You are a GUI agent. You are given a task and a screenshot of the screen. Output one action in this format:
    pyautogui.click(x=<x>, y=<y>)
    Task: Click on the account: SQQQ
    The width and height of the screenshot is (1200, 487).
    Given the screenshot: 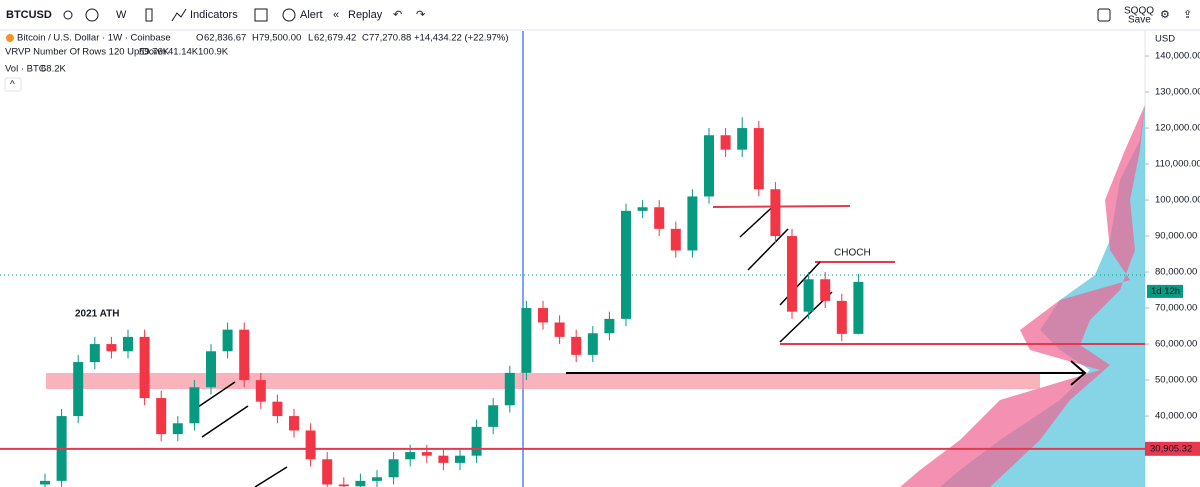 What is the action you would take?
    pyautogui.click(x=1139, y=11)
    